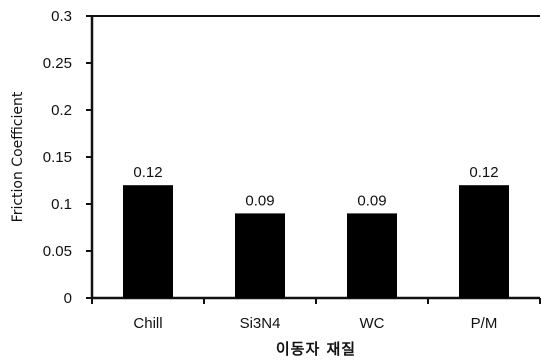 The image size is (542, 362). Describe the element at coordinates (260, 255) in the screenshot. I see `bar-si3n4` at that location.